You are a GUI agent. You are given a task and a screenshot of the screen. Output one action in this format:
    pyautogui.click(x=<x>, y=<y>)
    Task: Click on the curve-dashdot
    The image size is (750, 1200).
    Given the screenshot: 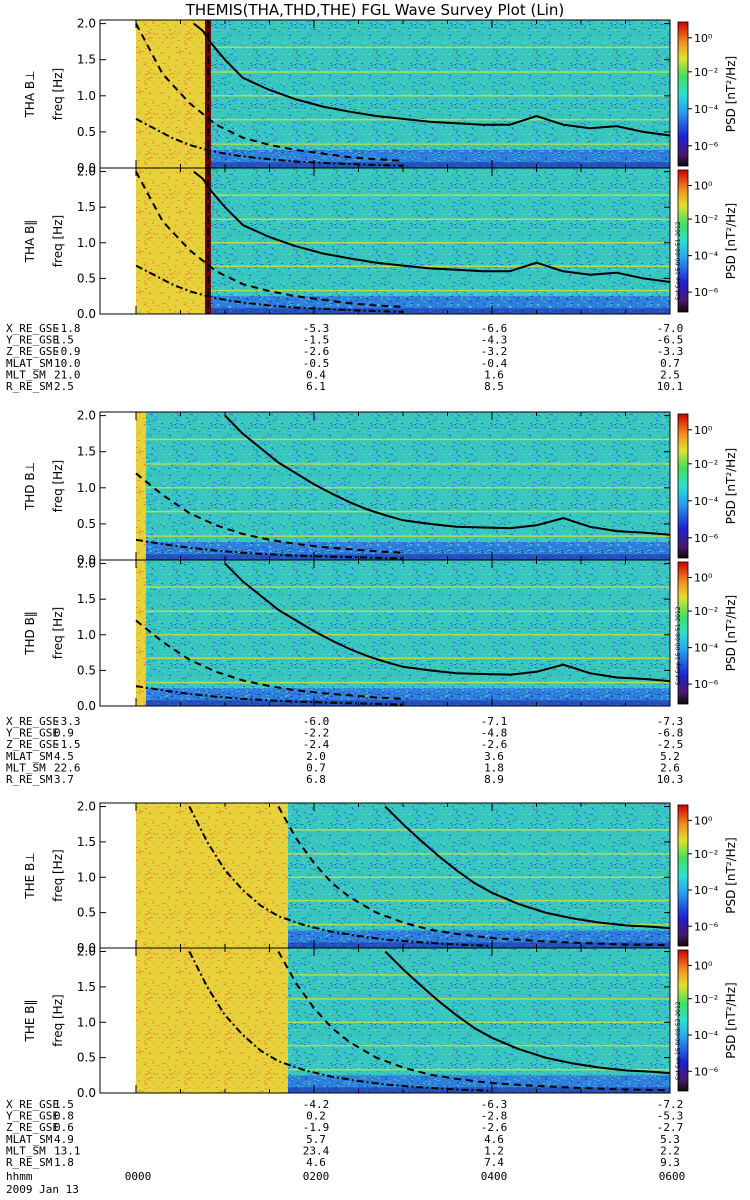 What is the action you would take?
    pyautogui.click(x=340, y=1021)
    